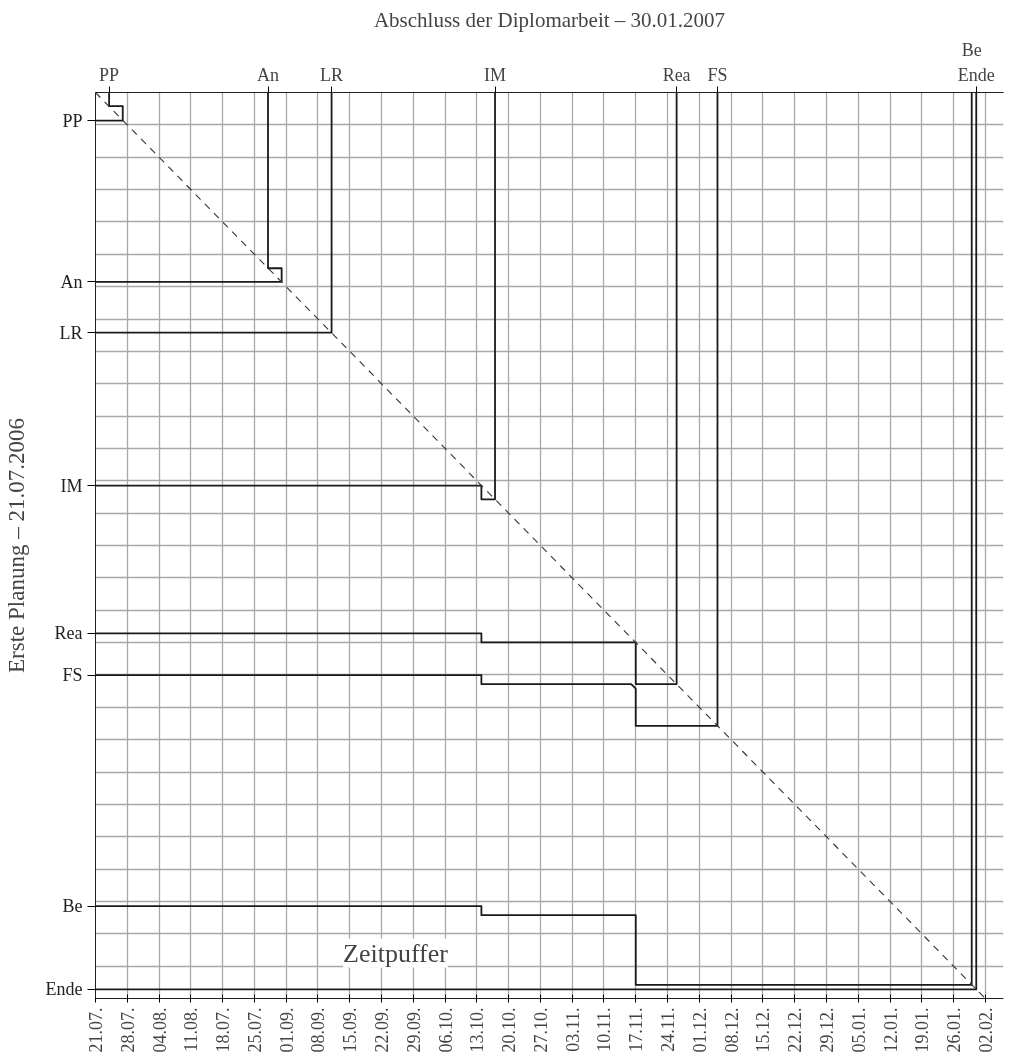 Image resolution: width=1019 pixels, height=1059 pixels. Describe the element at coordinates (985, 1030) in the screenshot. I see `x-tick-label: 02.02.` at that location.